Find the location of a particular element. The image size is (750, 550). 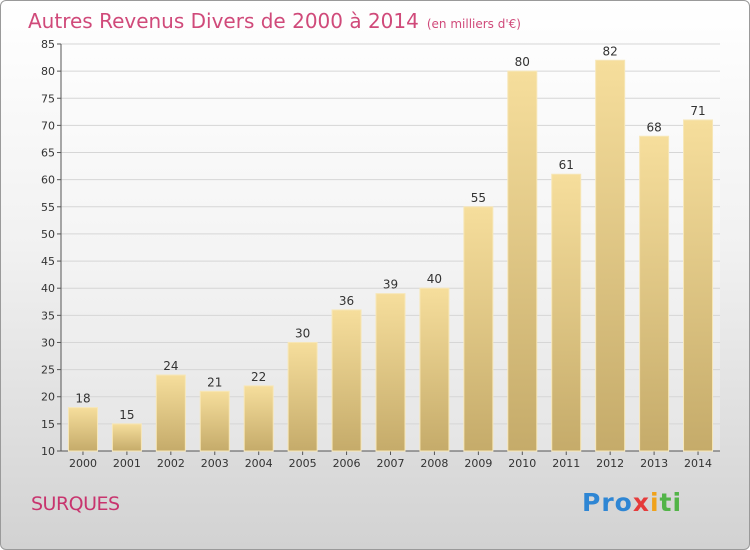

x-tick-label: 2004 is located at coordinates (259, 463).